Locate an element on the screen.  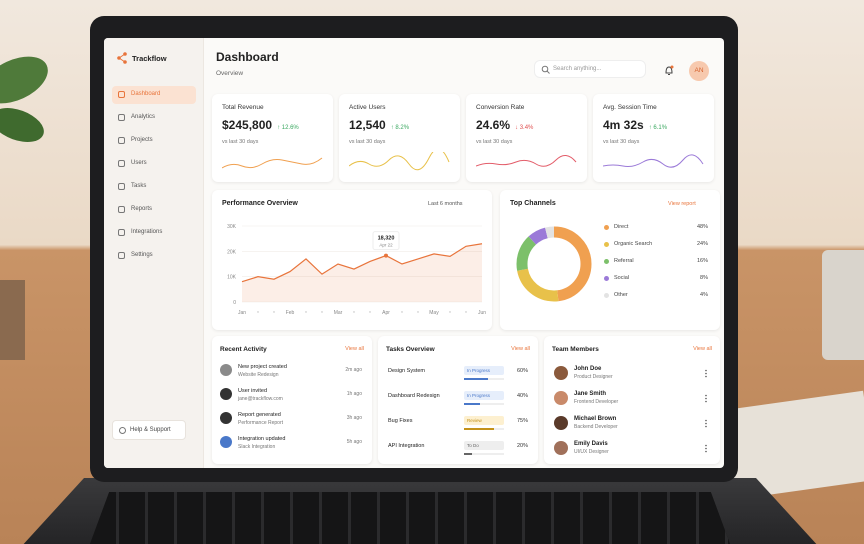
help-button: Help & Support is located at coordinates (149, 430).